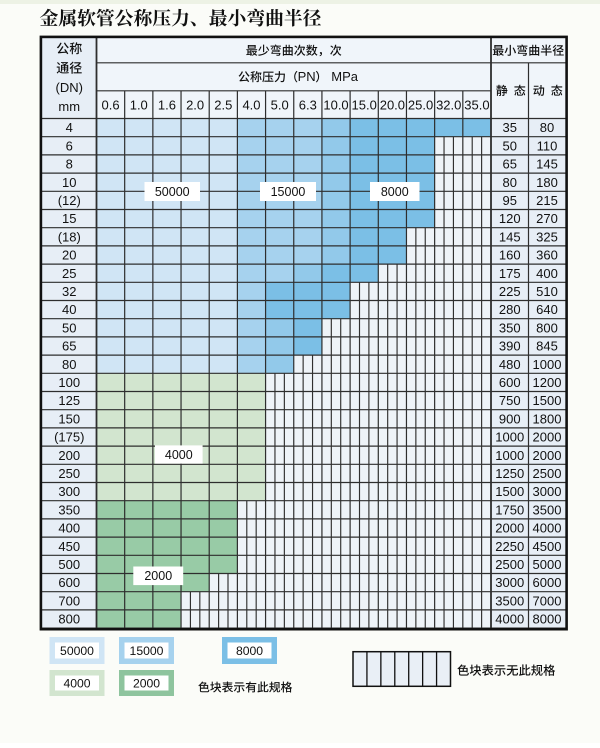 This screenshot has width=600, height=748. Describe the element at coordinates (69, 400) in the screenshot. I see `svg-text: 125` at that location.